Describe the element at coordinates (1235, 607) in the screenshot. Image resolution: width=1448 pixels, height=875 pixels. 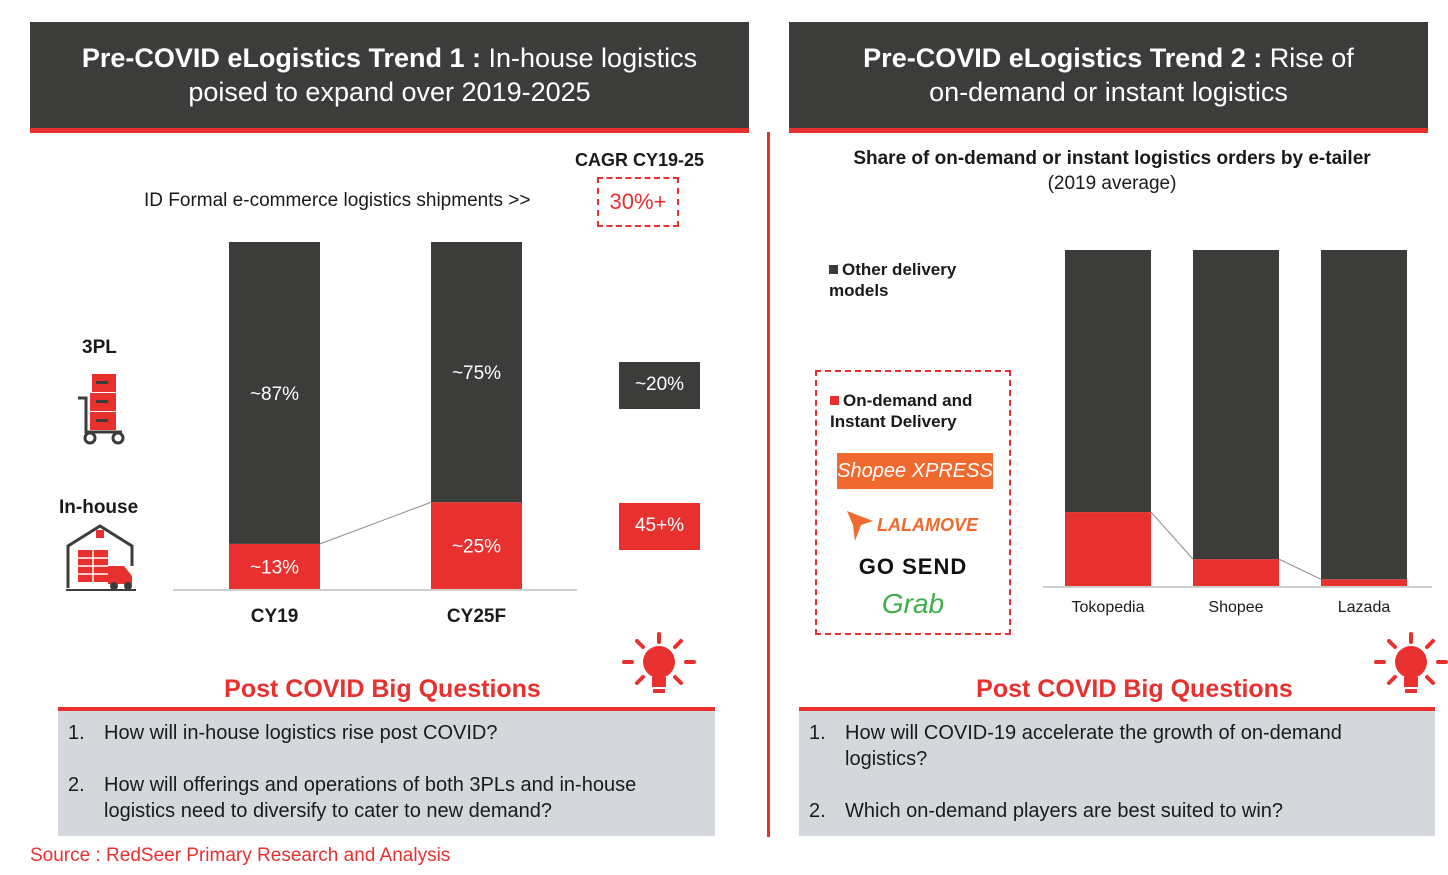
I see `x-tick-label: Shopee` at that location.